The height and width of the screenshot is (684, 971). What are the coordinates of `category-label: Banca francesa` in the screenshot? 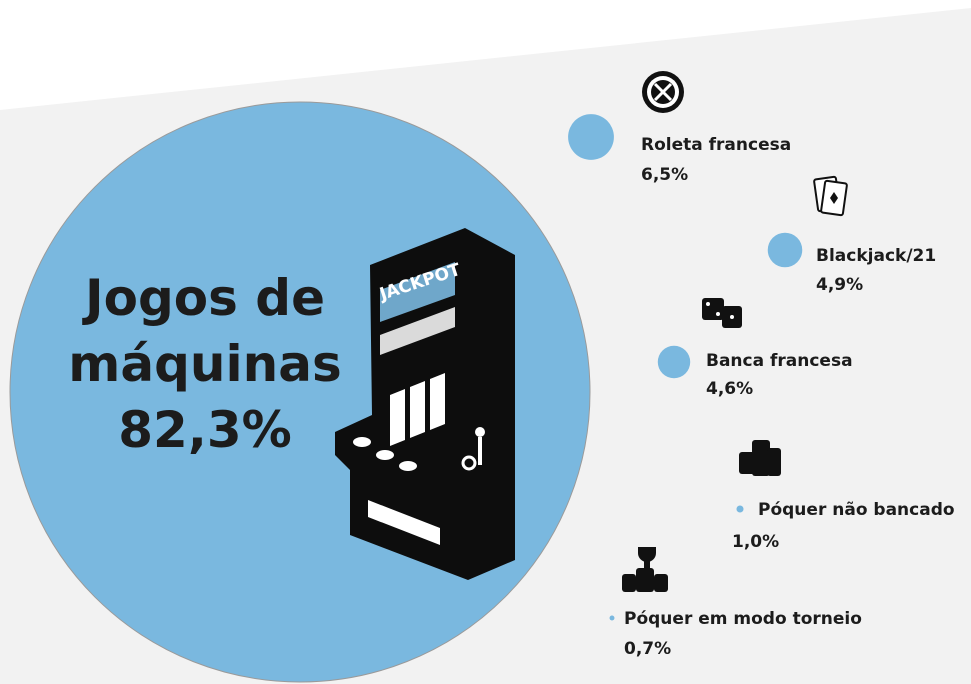 It's located at (779, 361).